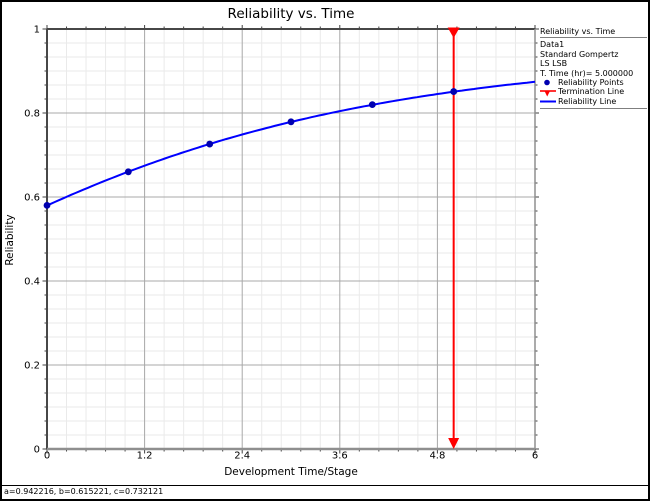  I want to click on legend-analysis-method: LS LSB, so click(554, 64).